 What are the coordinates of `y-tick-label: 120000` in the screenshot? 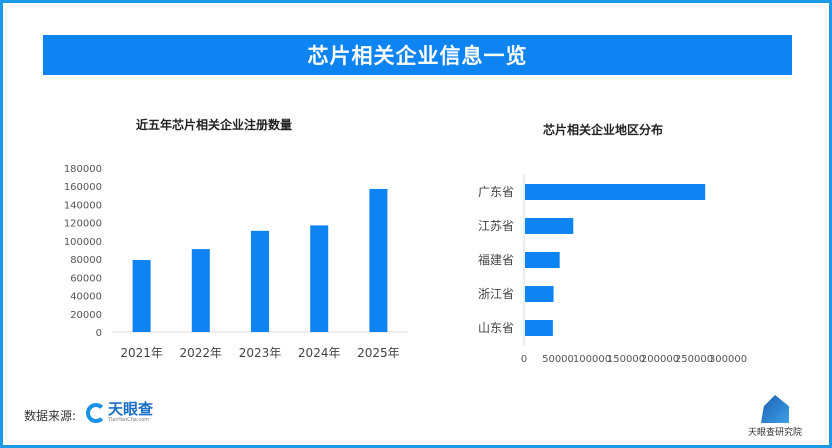 It's located at (83, 224).